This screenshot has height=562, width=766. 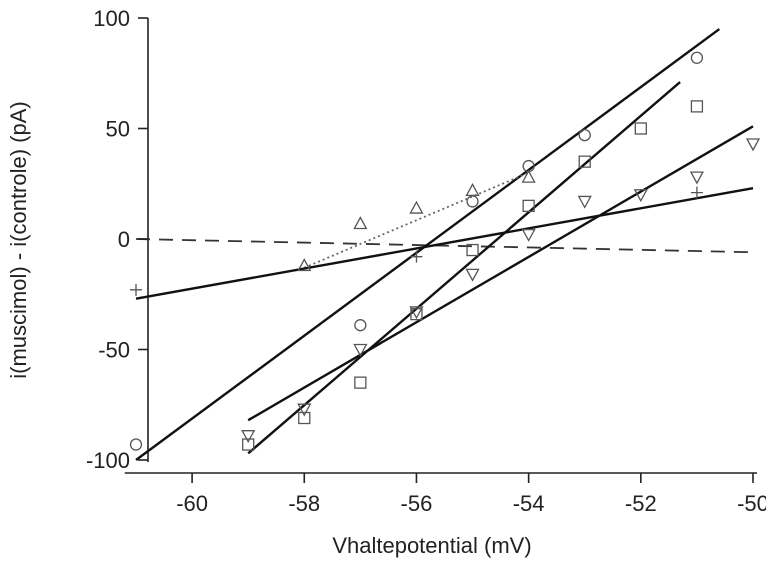 What do you see at coordinates (117, 239) in the screenshot?
I see `y-axis-ticks: 100 50 0 -50 -100` at bounding box center [117, 239].